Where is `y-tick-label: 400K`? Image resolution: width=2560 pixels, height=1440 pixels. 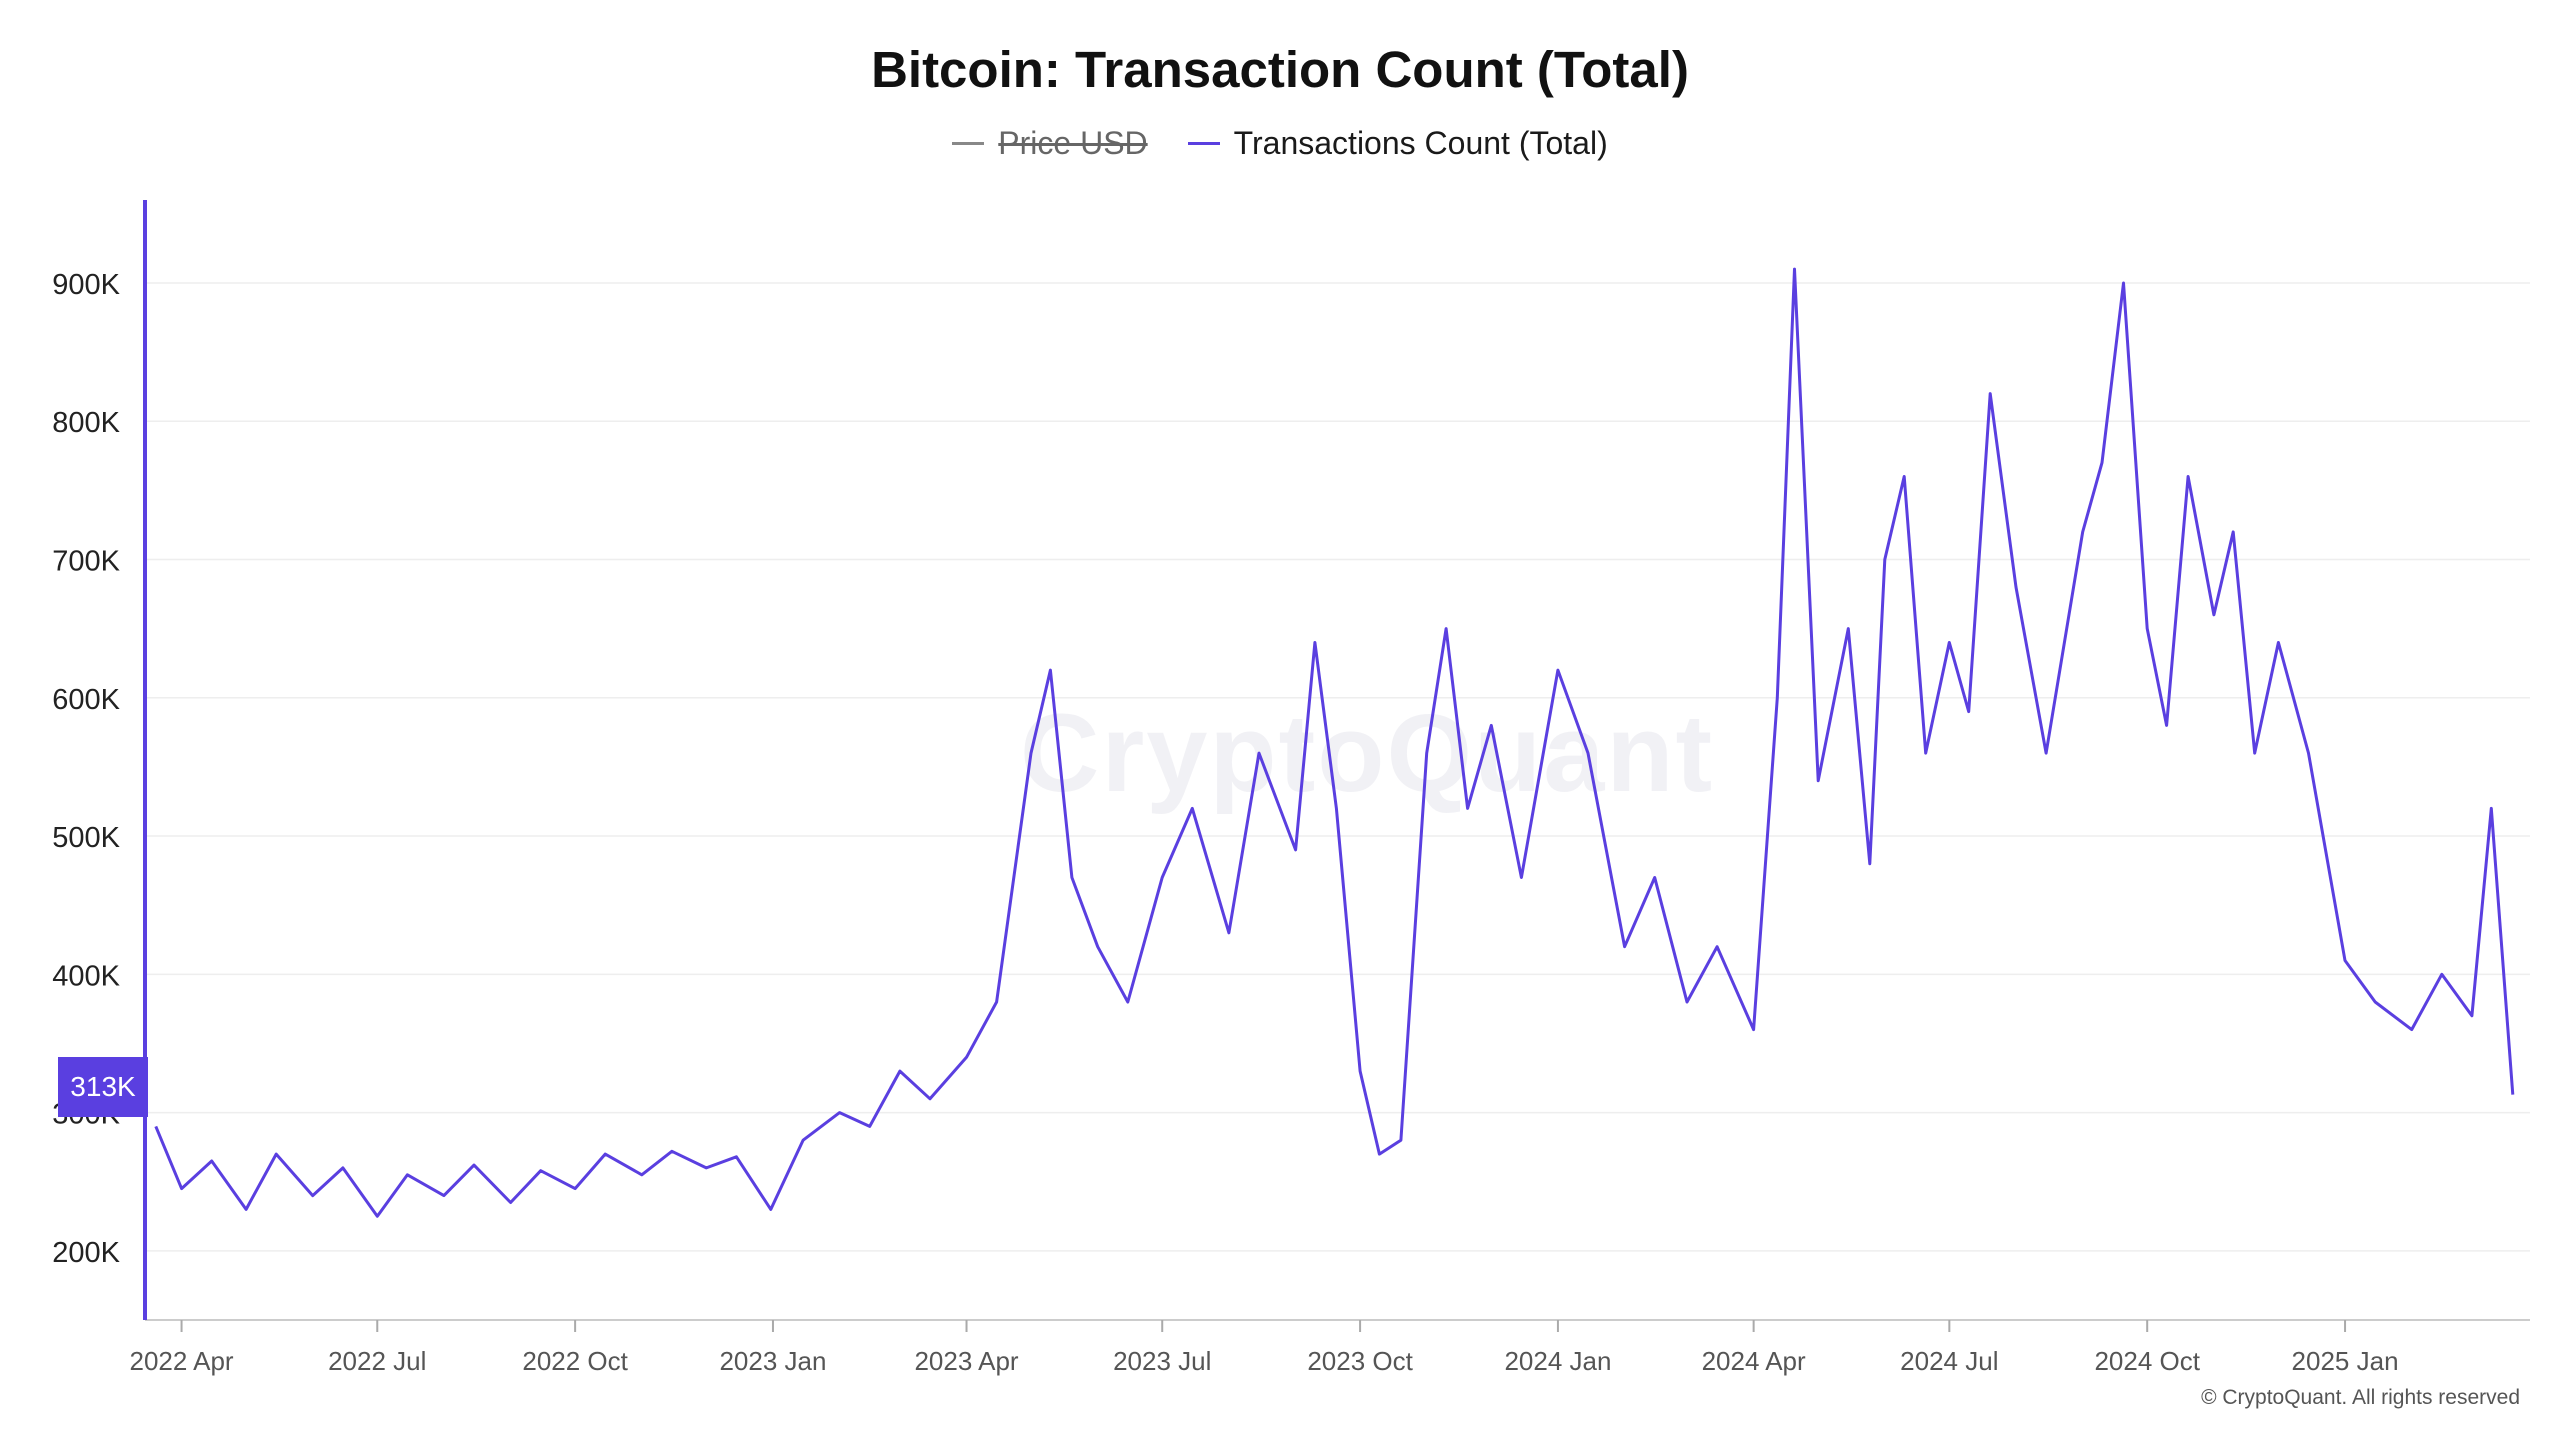 y-tick-label: 400K is located at coordinates (86, 976).